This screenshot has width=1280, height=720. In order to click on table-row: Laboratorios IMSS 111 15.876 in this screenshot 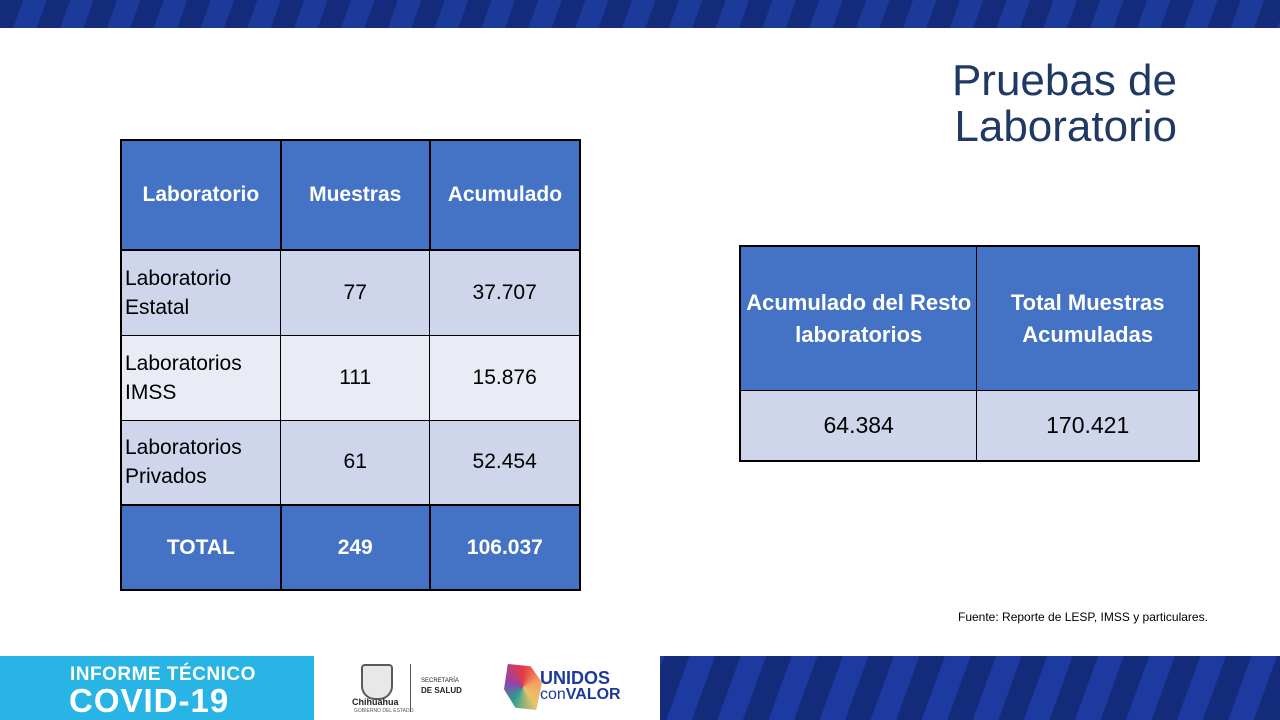, I will do `click(350, 377)`.